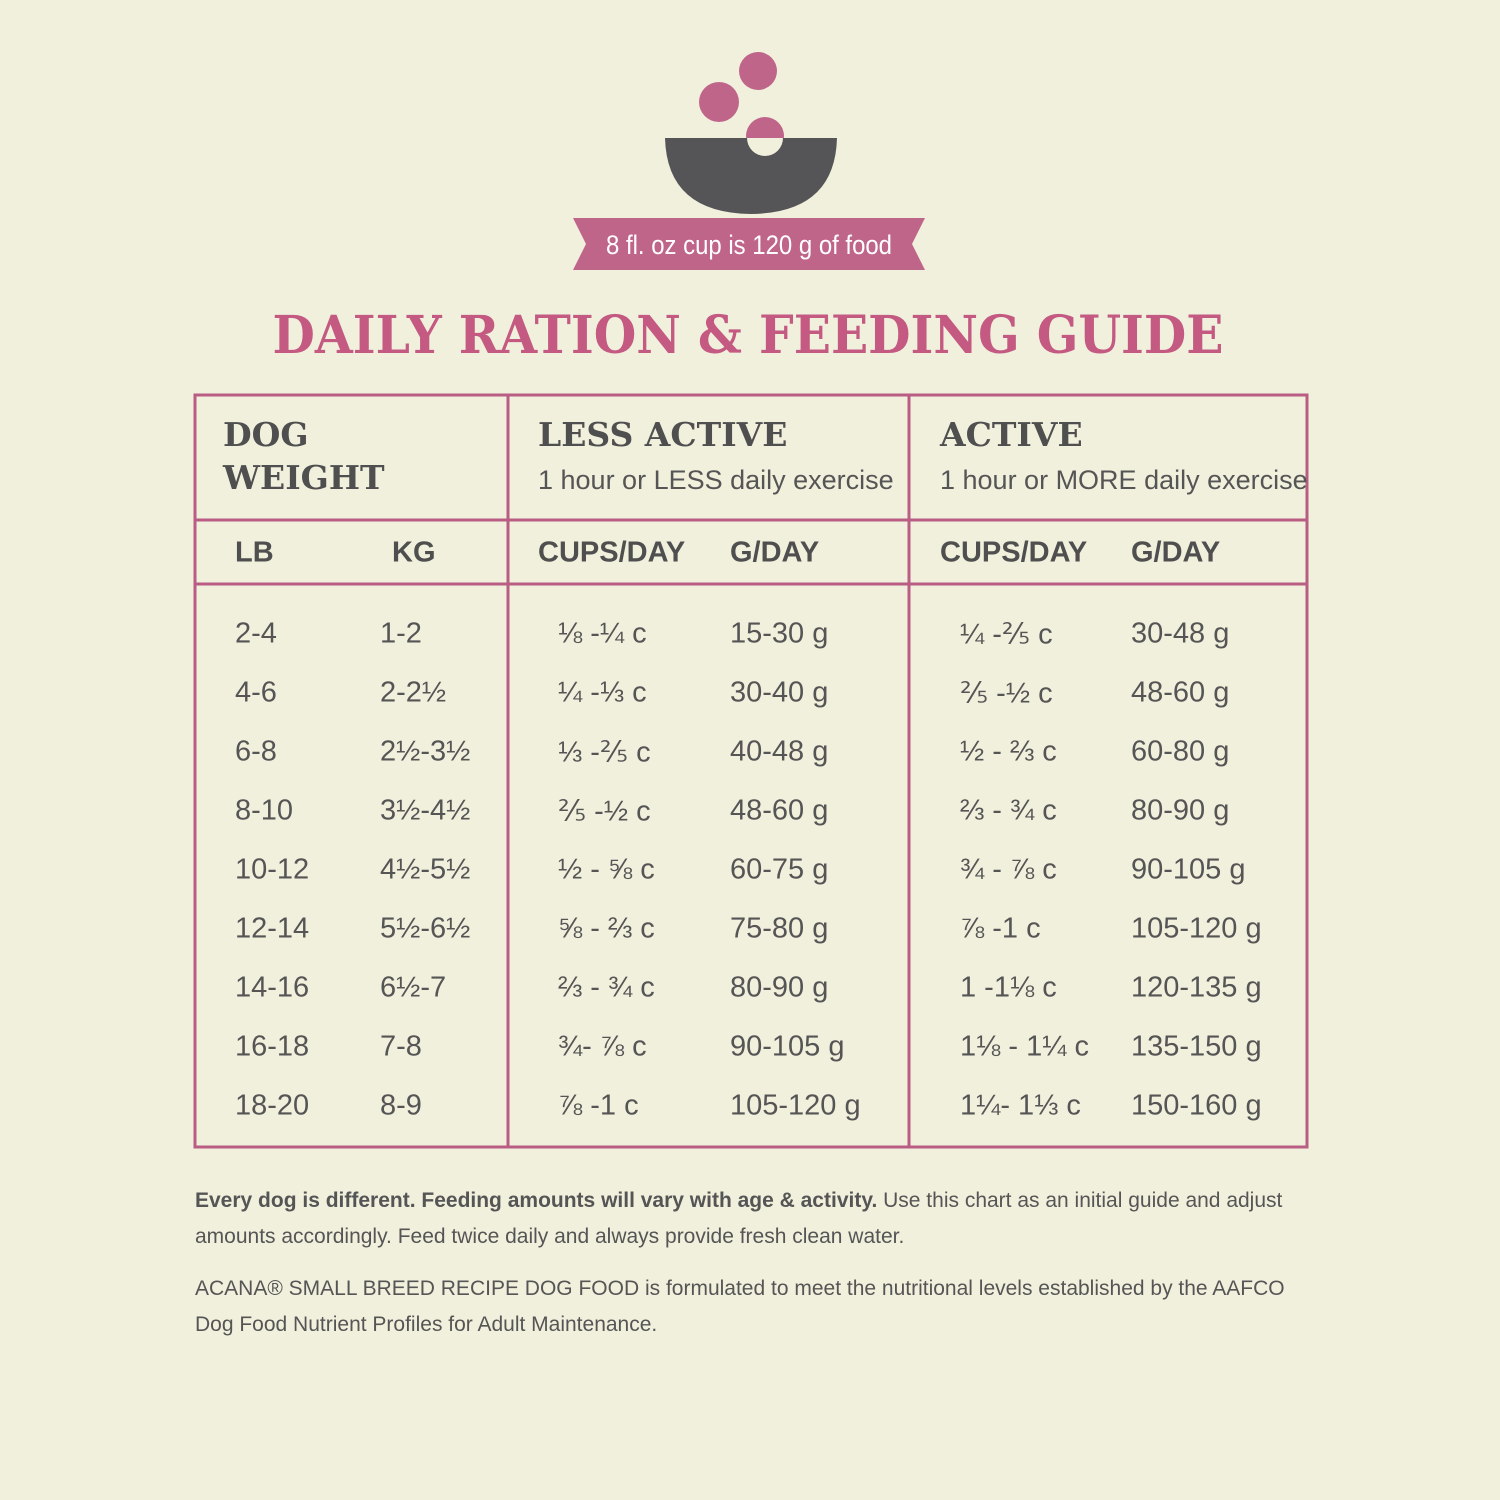  What do you see at coordinates (254, 552) in the screenshot?
I see `column-header: LB` at bounding box center [254, 552].